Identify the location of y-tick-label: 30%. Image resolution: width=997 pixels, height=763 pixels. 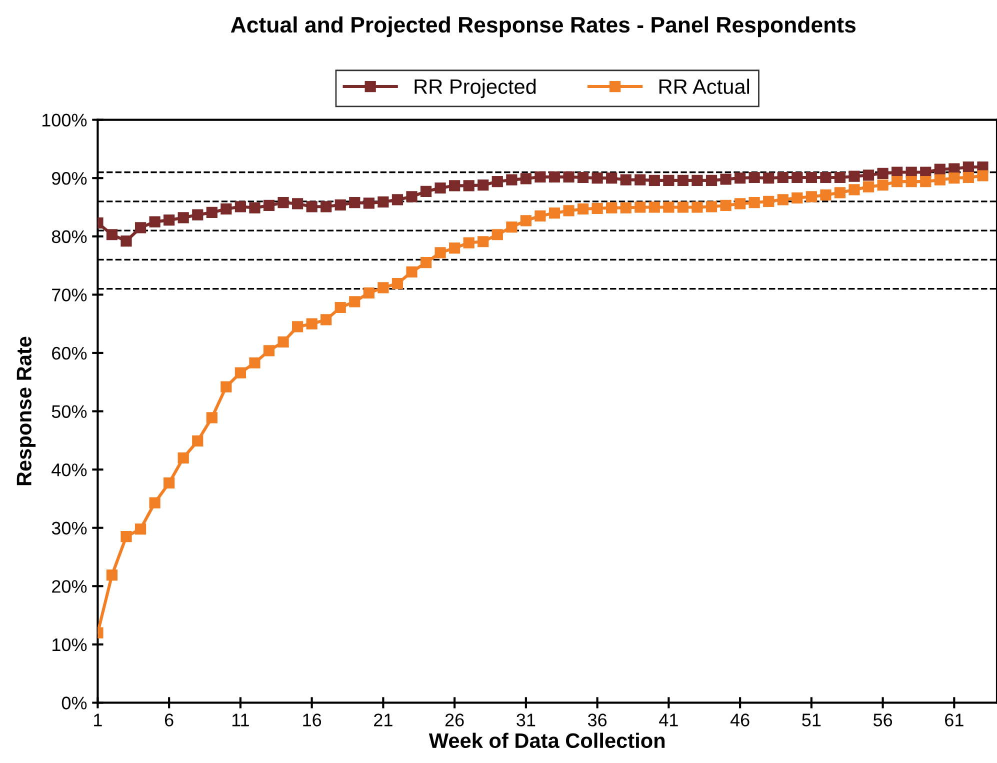
(69, 528).